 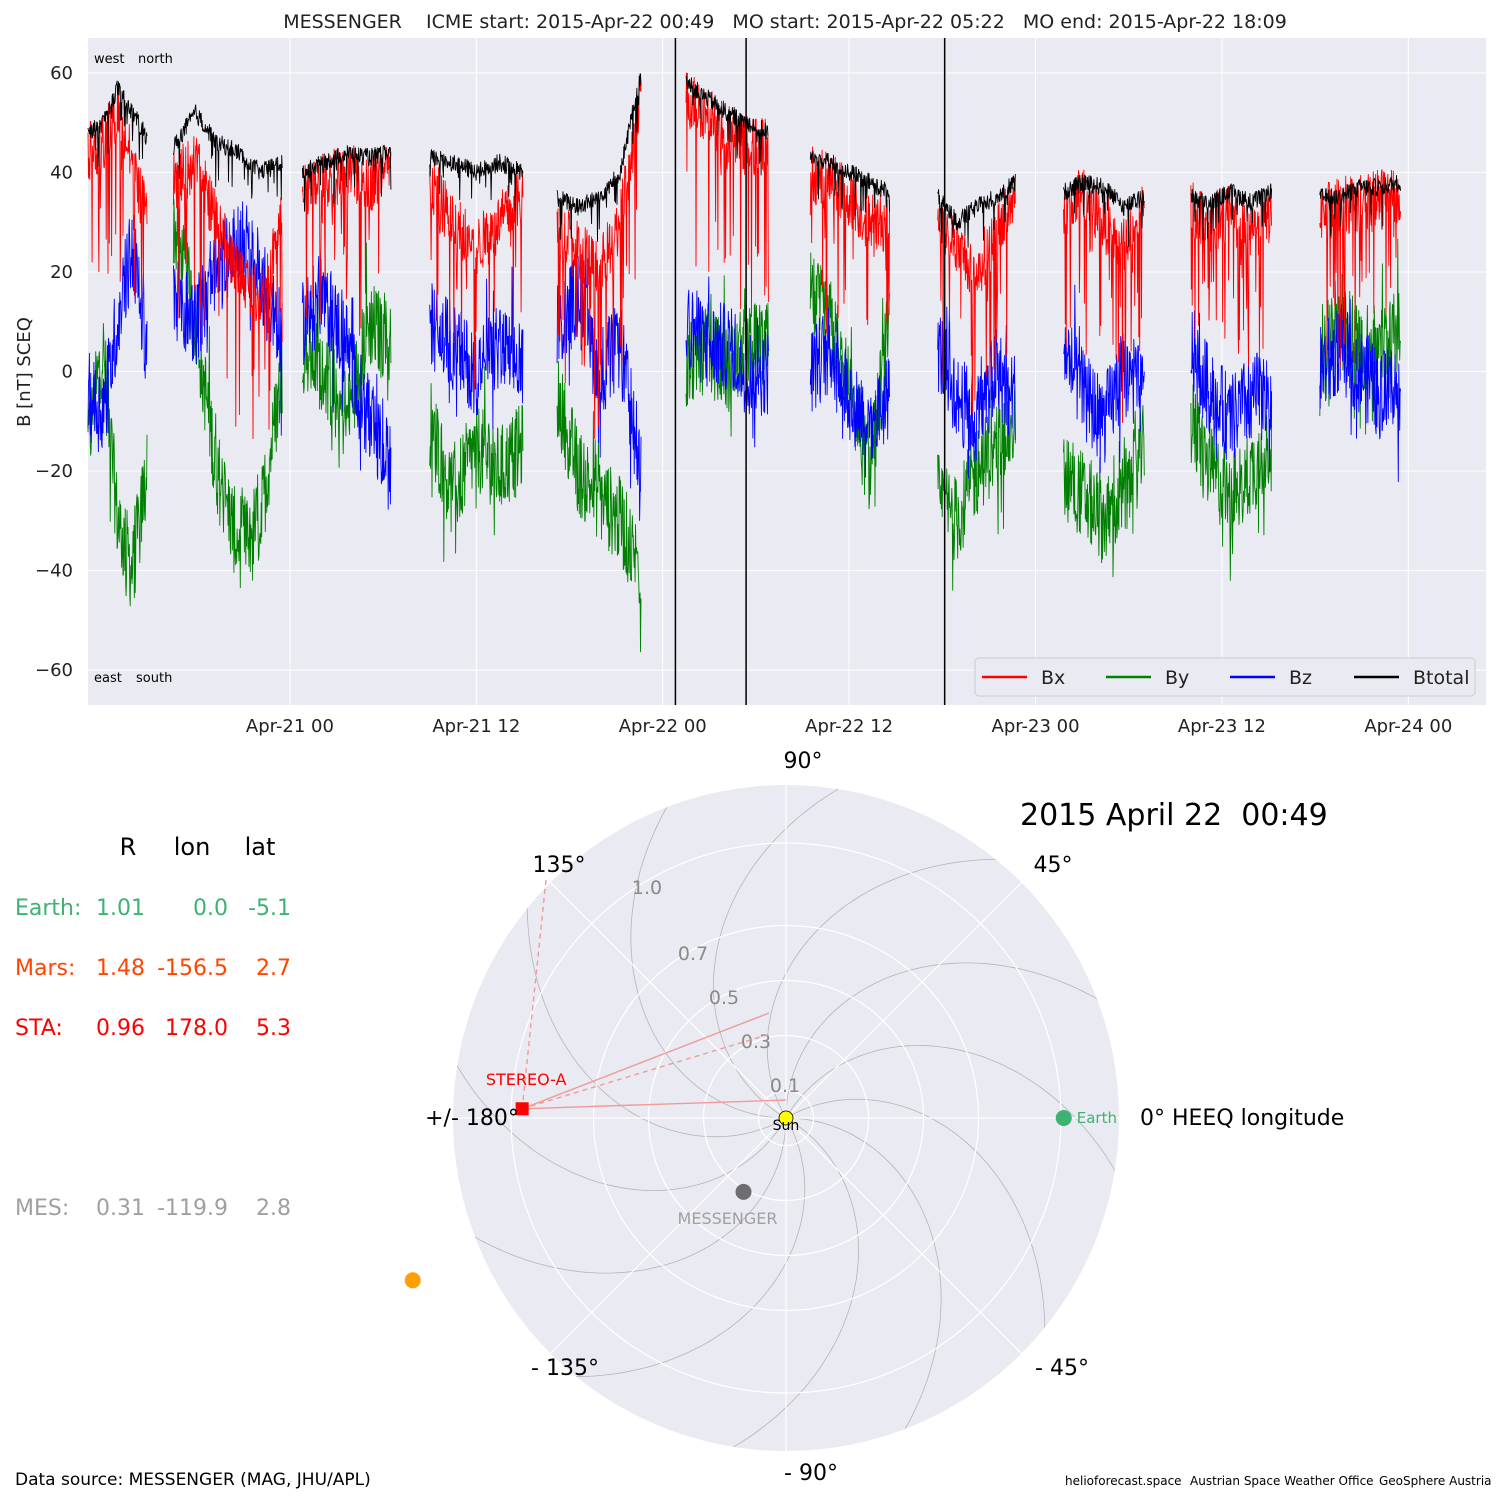 I want to click on angle-label: - 90°, so click(x=811, y=1473).